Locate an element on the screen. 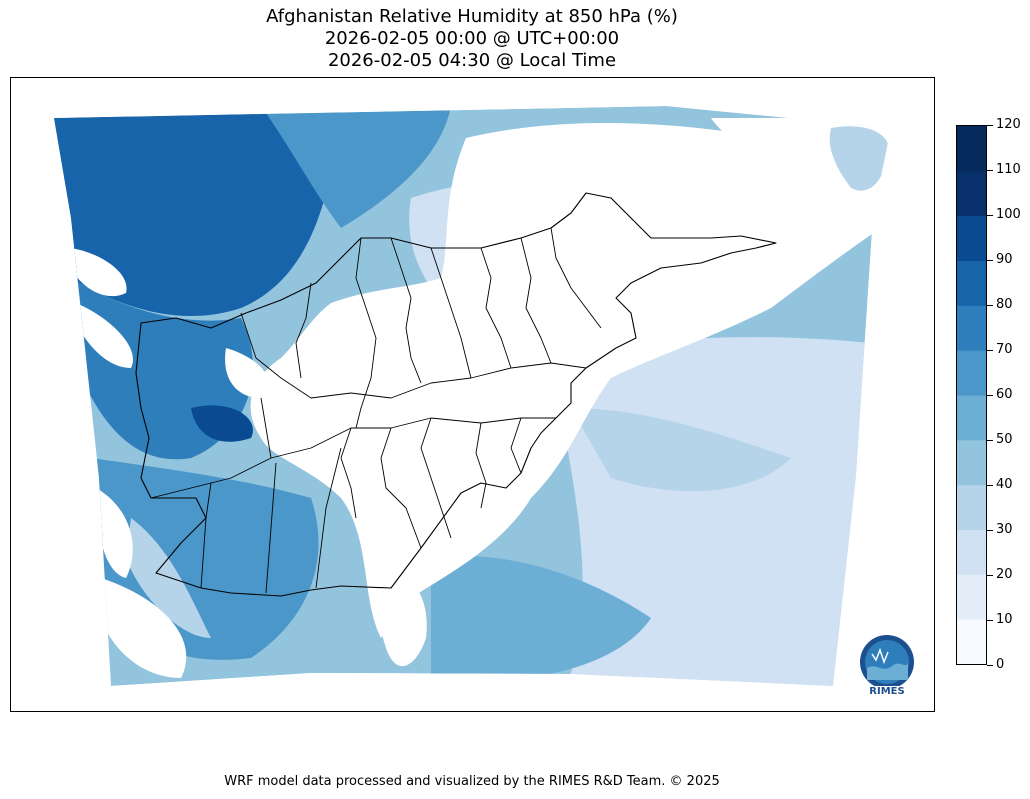 This screenshot has width=1030, height=799. colorbar-tick-label: 30 is located at coordinates (1004, 529).